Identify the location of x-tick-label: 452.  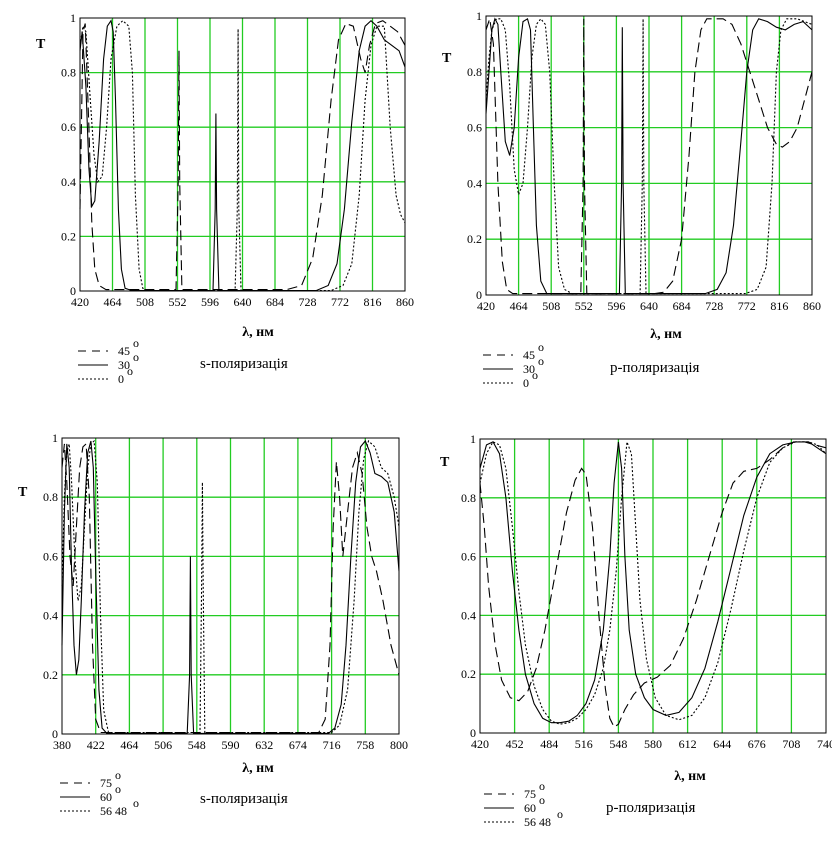
(515, 744).